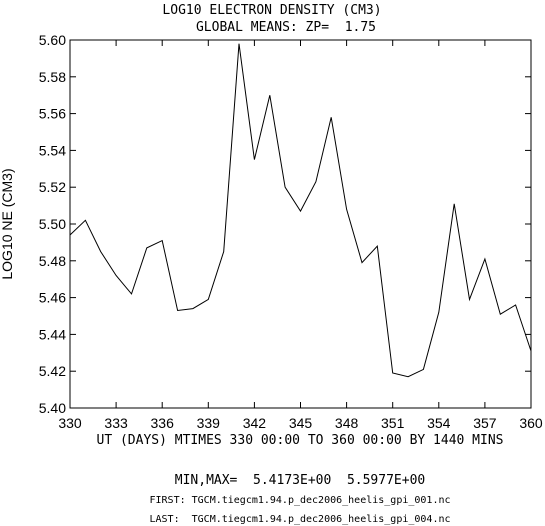 Image resolution: width=545 pixels, height=526 pixels. I want to click on x-tick-label: 360, so click(531, 423).